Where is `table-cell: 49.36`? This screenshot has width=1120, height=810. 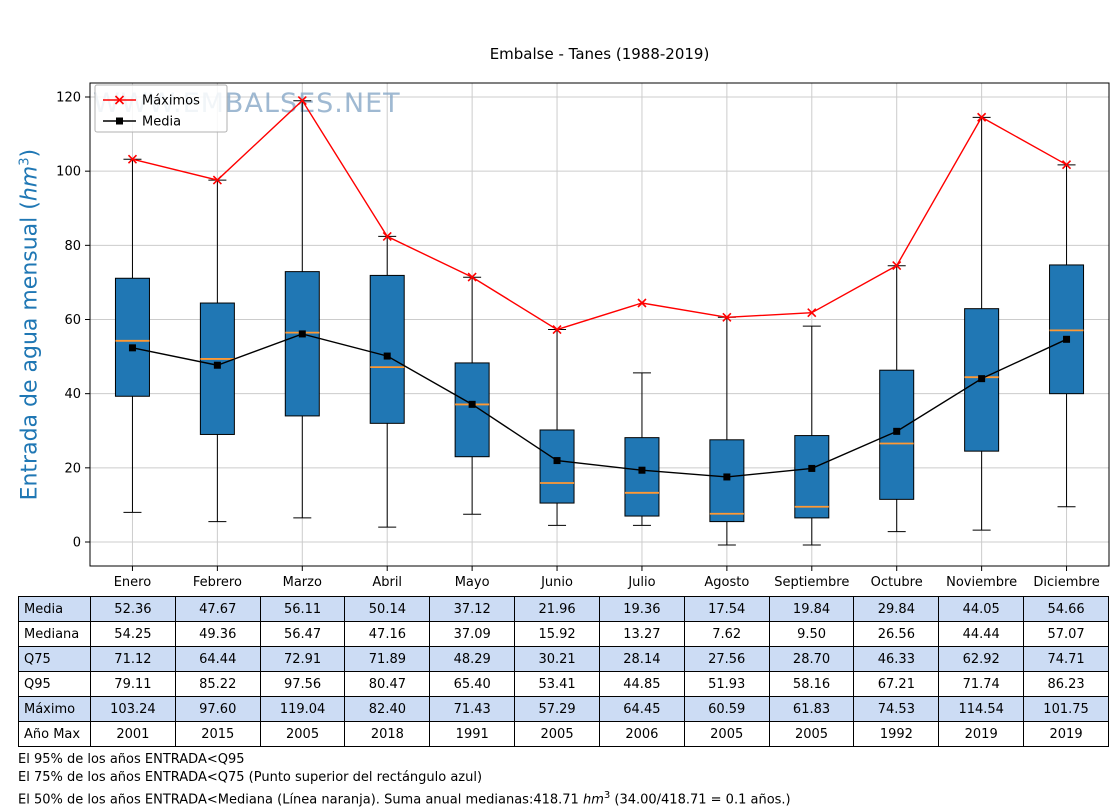
table-cell: 49.36 is located at coordinates (217, 634).